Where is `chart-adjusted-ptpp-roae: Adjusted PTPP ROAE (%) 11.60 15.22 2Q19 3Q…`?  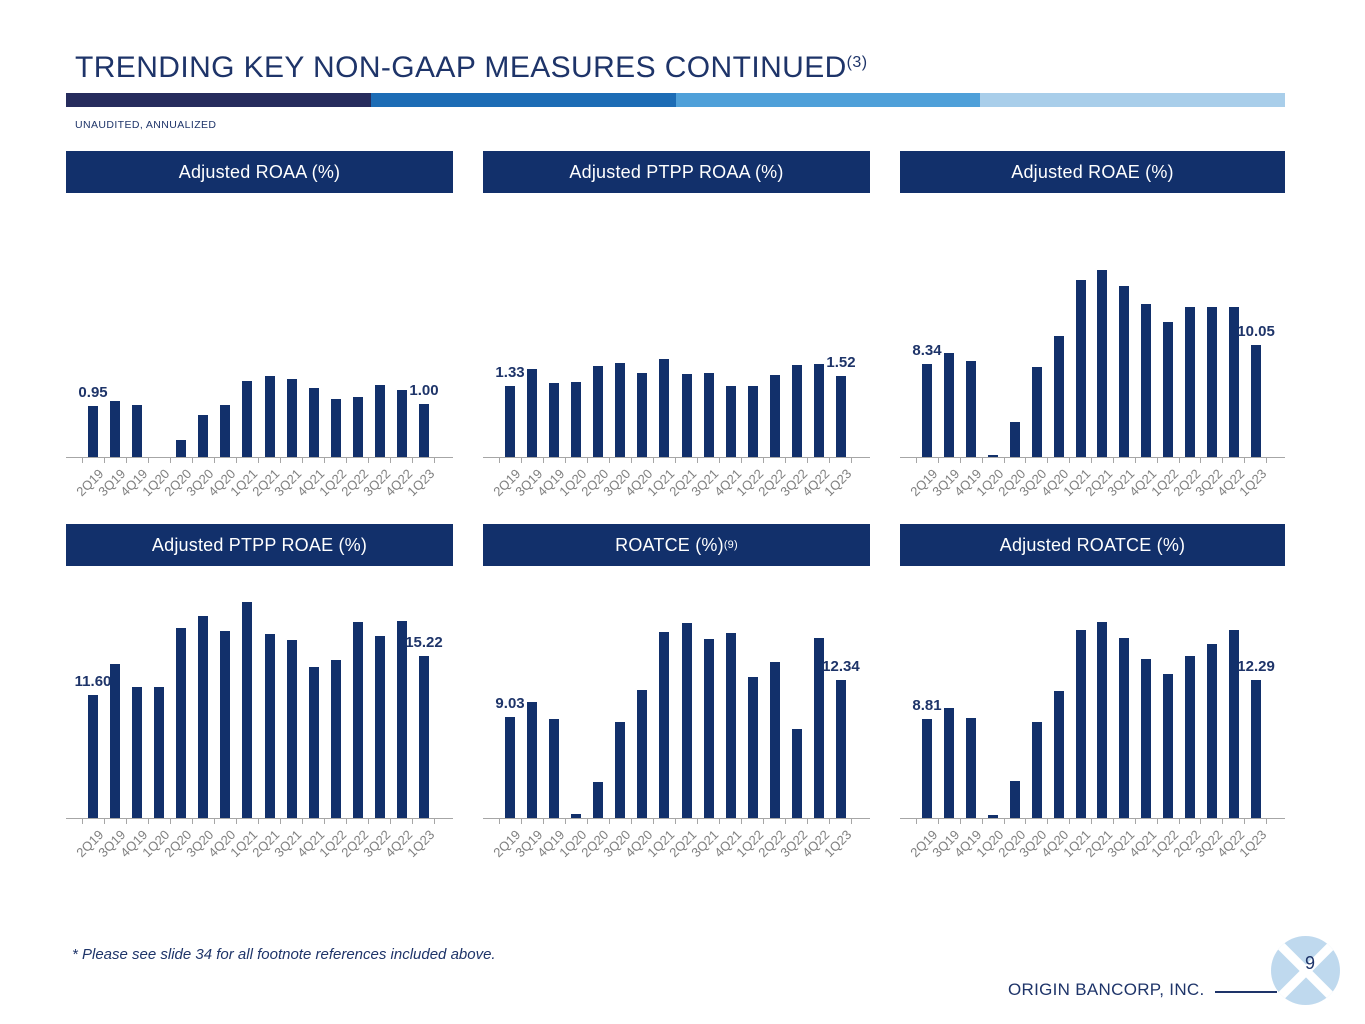
chart-adjusted-ptpp-roae: Adjusted PTPP ROAE (%) 11.60 15.22 2Q19 3Q… is located at coordinates (259, 703).